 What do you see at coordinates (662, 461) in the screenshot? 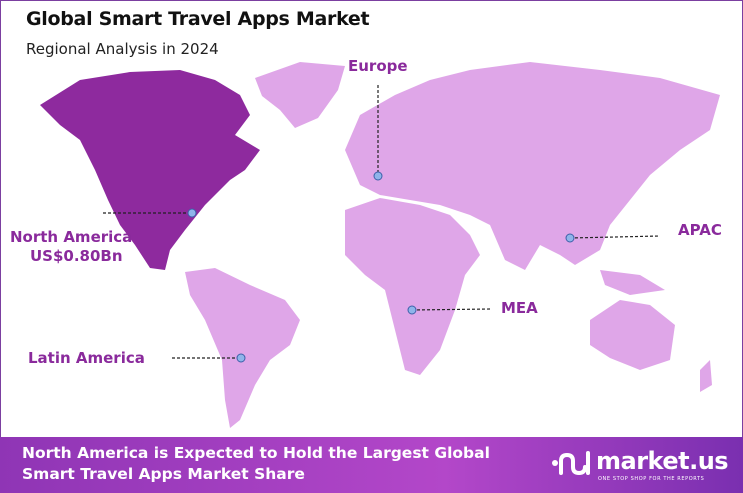
I see `logo-name: market.us` at bounding box center [662, 461].